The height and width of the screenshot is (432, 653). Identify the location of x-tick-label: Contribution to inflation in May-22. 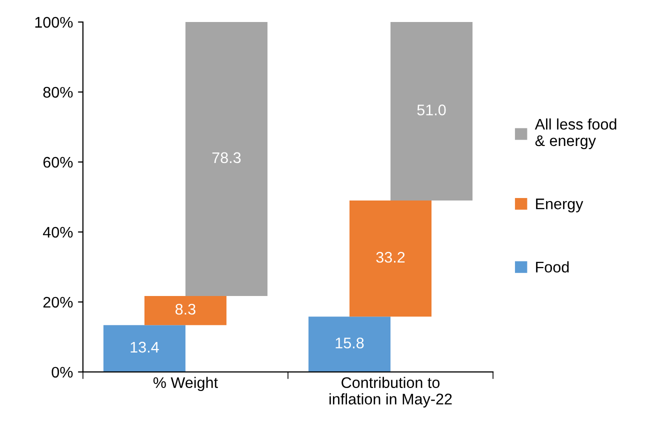
(391, 392).